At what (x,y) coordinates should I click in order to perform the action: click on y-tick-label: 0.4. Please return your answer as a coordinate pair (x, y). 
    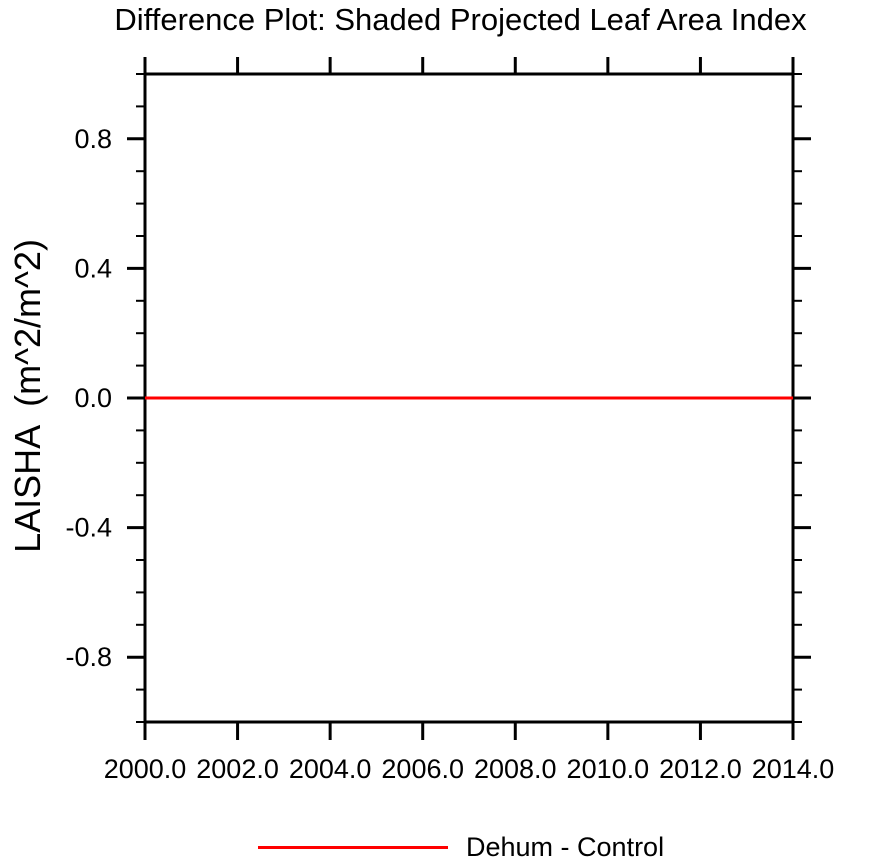
    Looking at the image, I should click on (93, 268).